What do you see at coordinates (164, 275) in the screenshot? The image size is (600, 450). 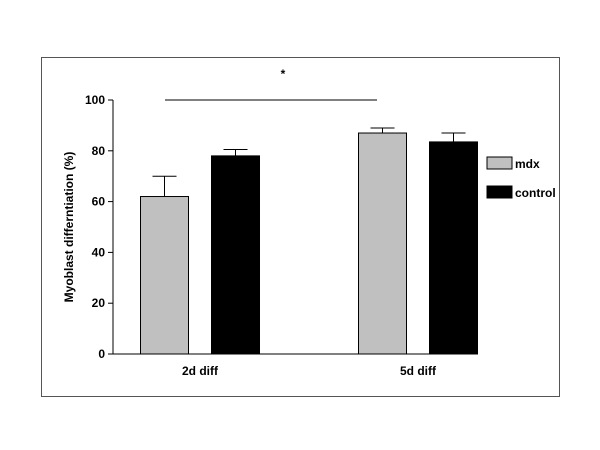 I see `bar-mdx-2d-diff` at bounding box center [164, 275].